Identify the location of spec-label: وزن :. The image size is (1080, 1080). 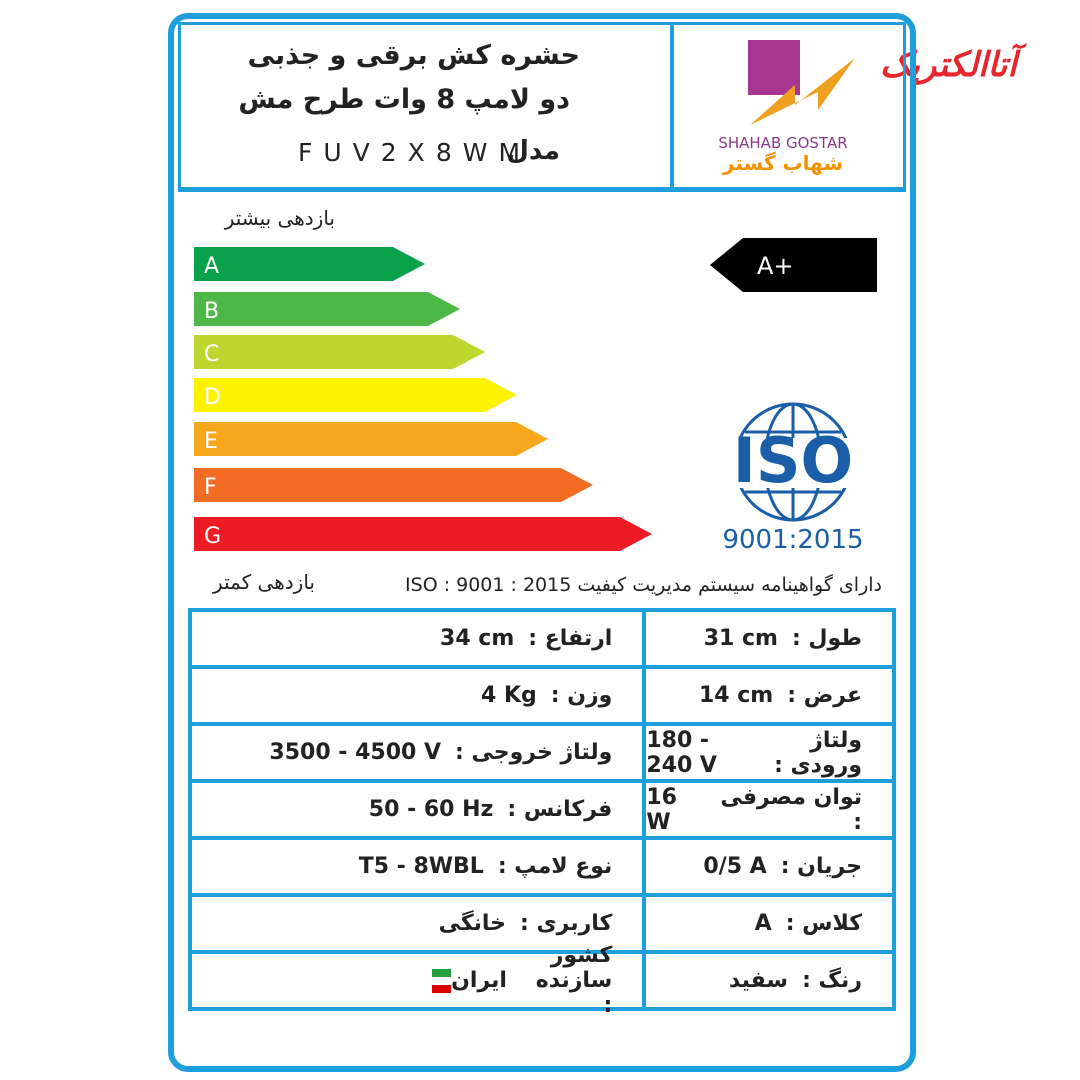
(581, 695).